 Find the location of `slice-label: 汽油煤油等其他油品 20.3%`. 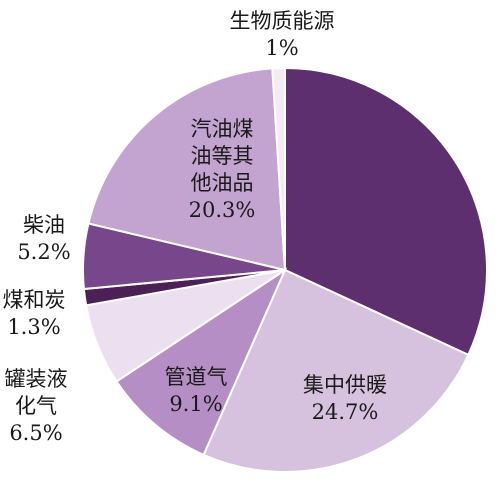

slice-label: 汽油煤油等其他油品 20.3% is located at coordinates (222, 169).